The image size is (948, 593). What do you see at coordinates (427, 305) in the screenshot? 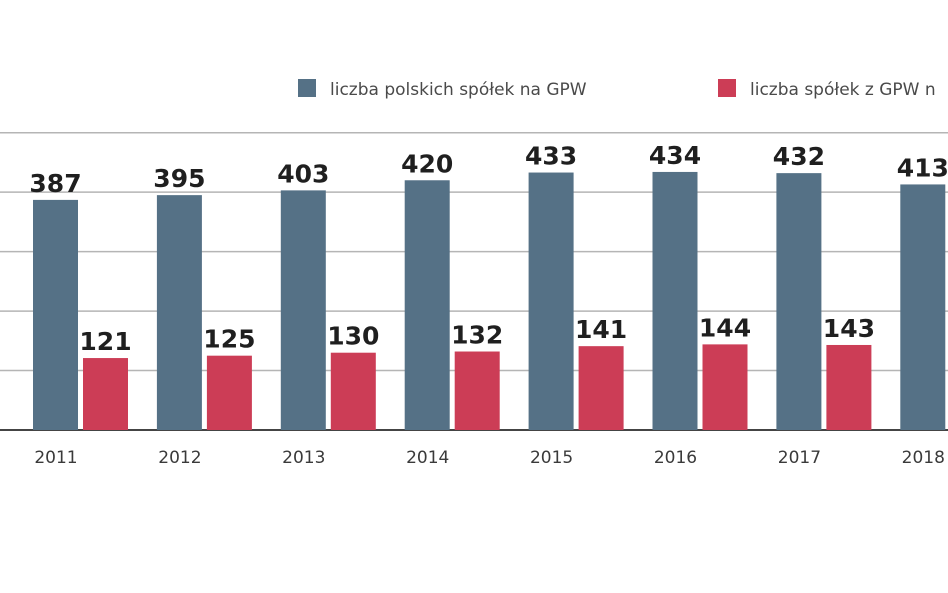
I see `bar-polish-2014` at bounding box center [427, 305].